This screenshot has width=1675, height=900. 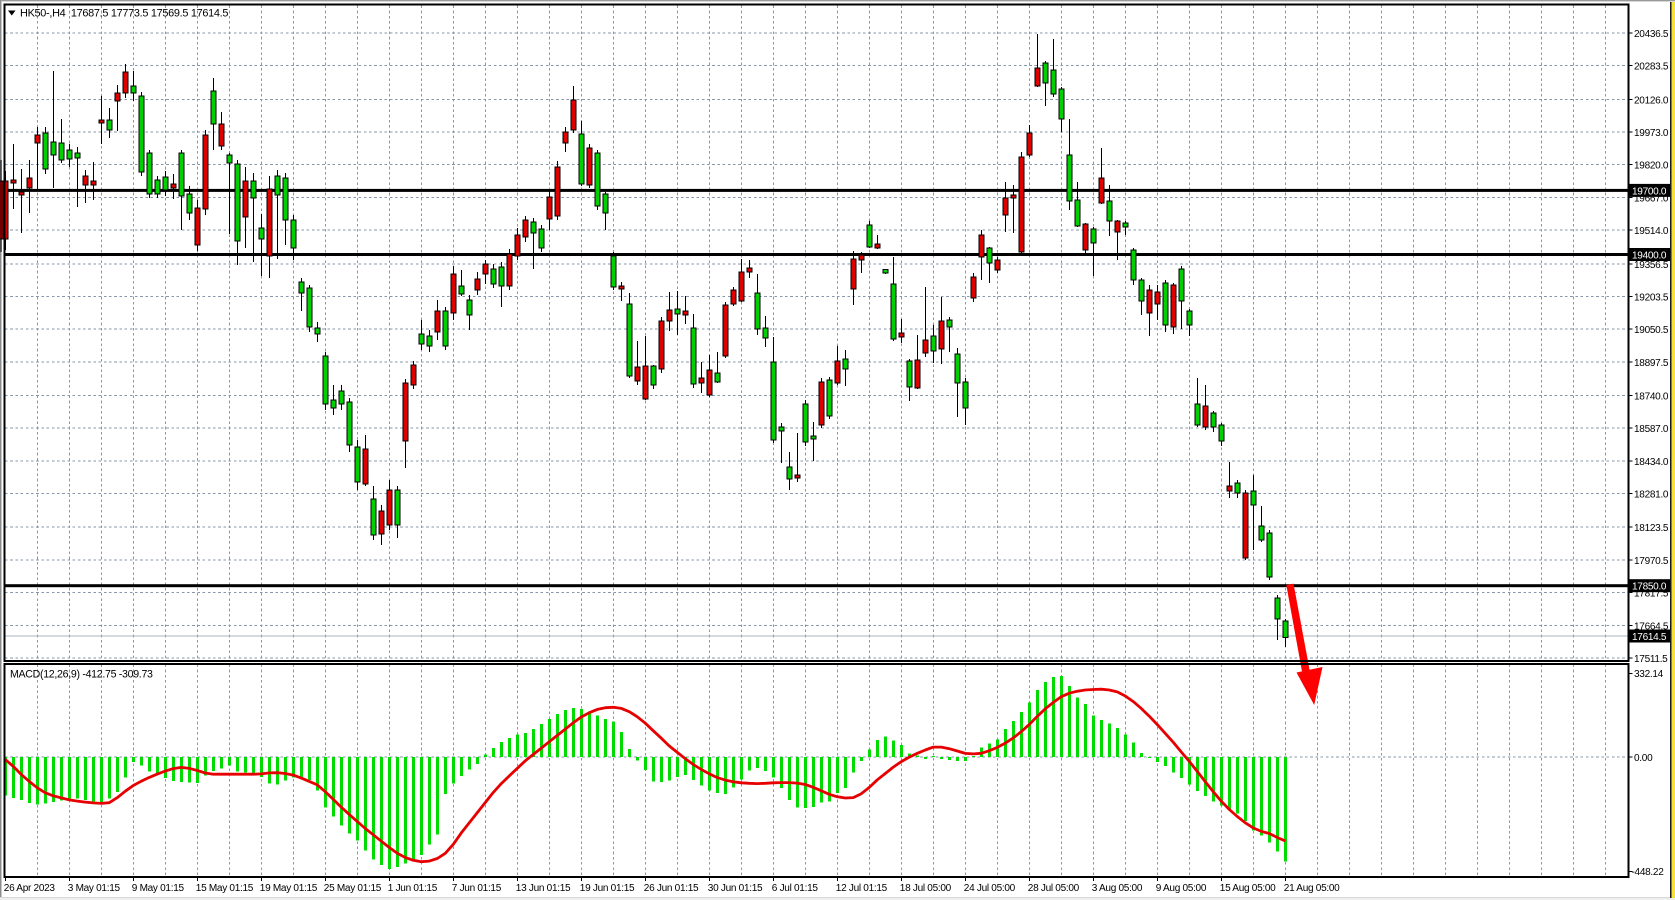 I want to click on svg-text: 17511.5, so click(x=1651, y=659).